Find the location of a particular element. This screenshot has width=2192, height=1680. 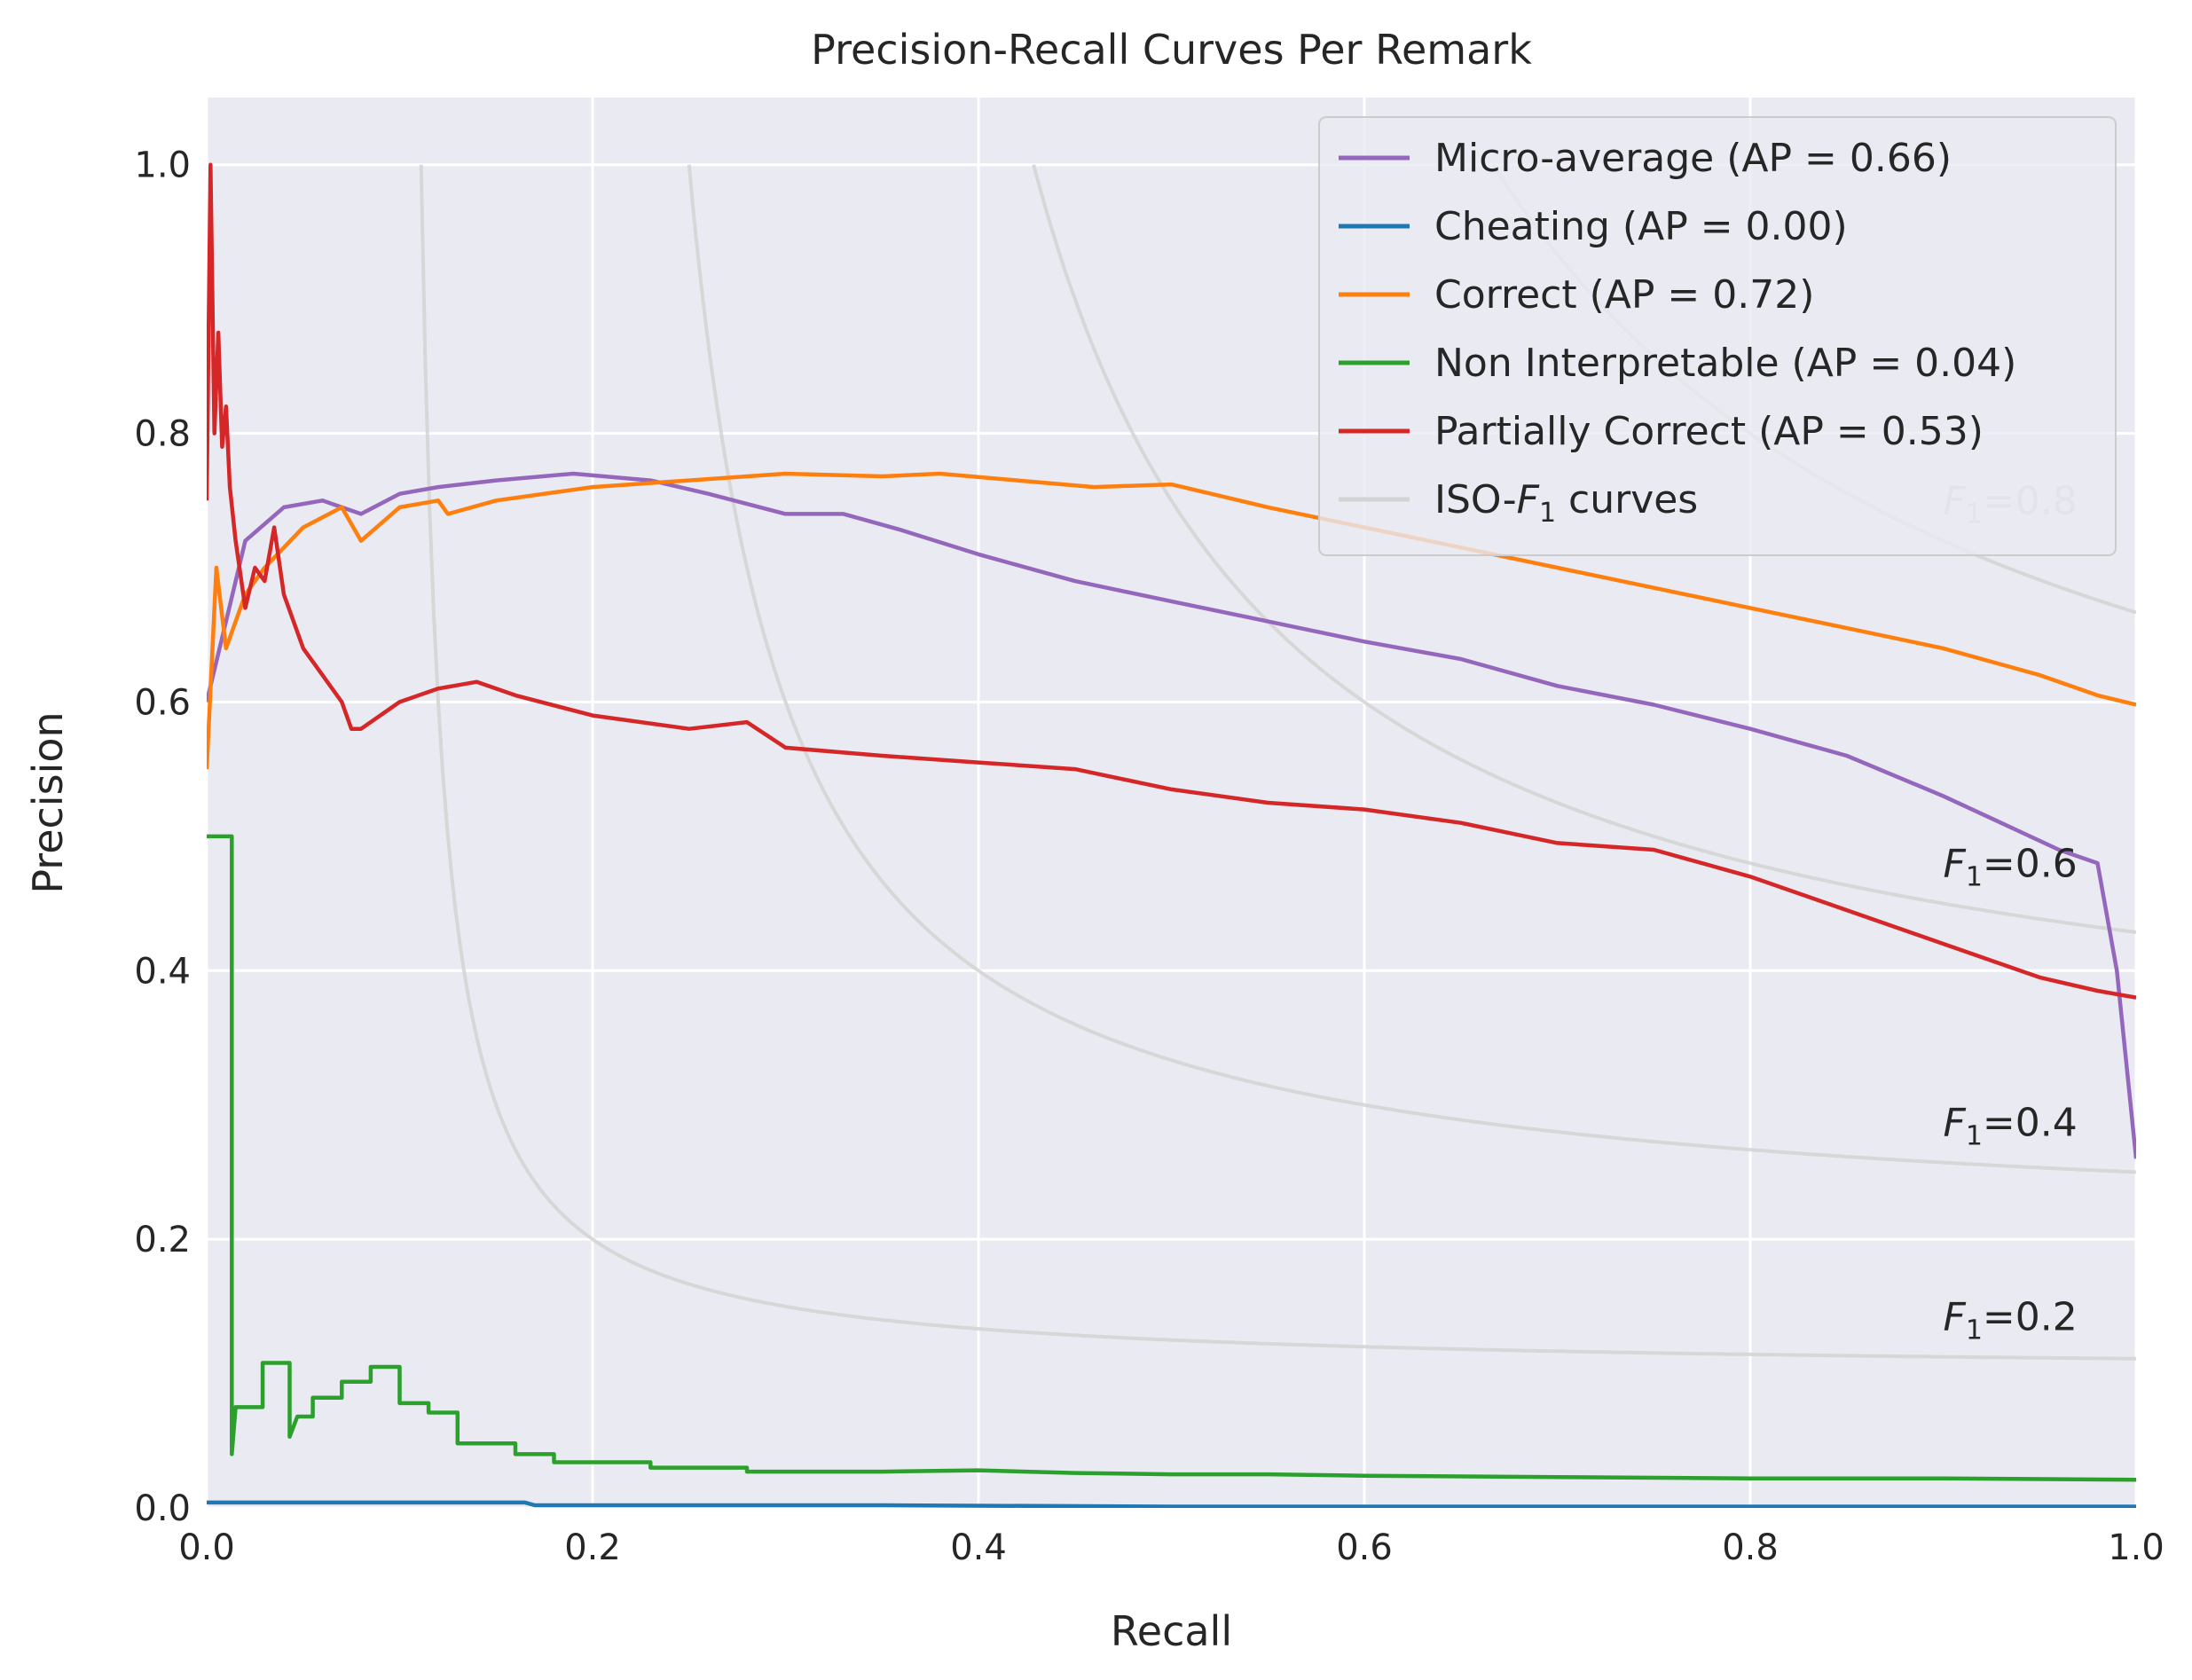

y-tick-label: 1.0 is located at coordinates (162, 165).